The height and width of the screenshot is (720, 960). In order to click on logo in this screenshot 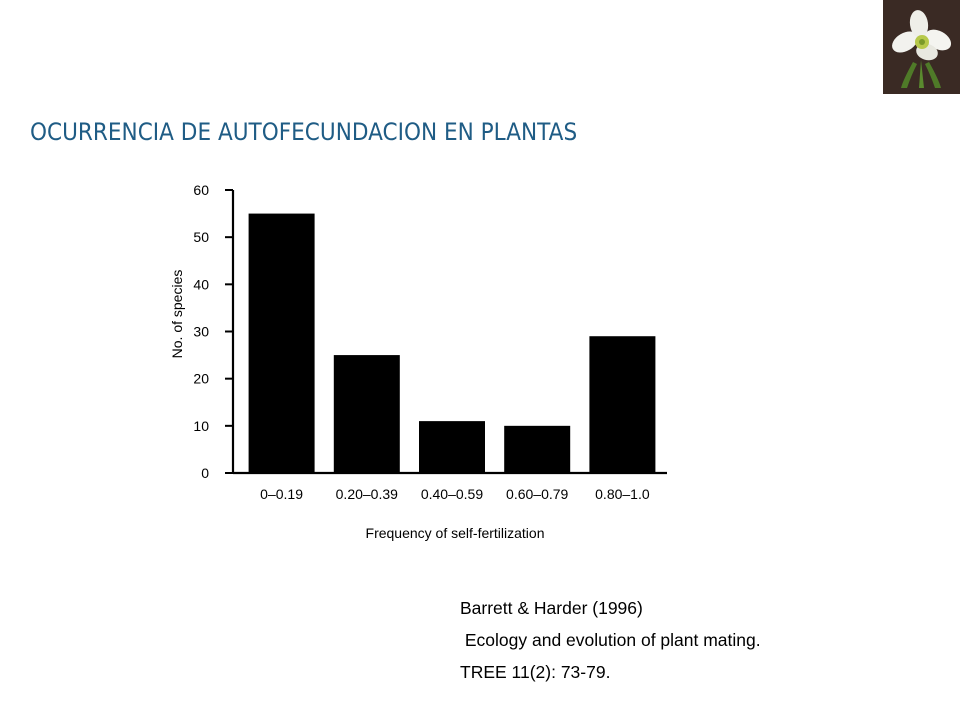, I will do `click(921, 47)`.